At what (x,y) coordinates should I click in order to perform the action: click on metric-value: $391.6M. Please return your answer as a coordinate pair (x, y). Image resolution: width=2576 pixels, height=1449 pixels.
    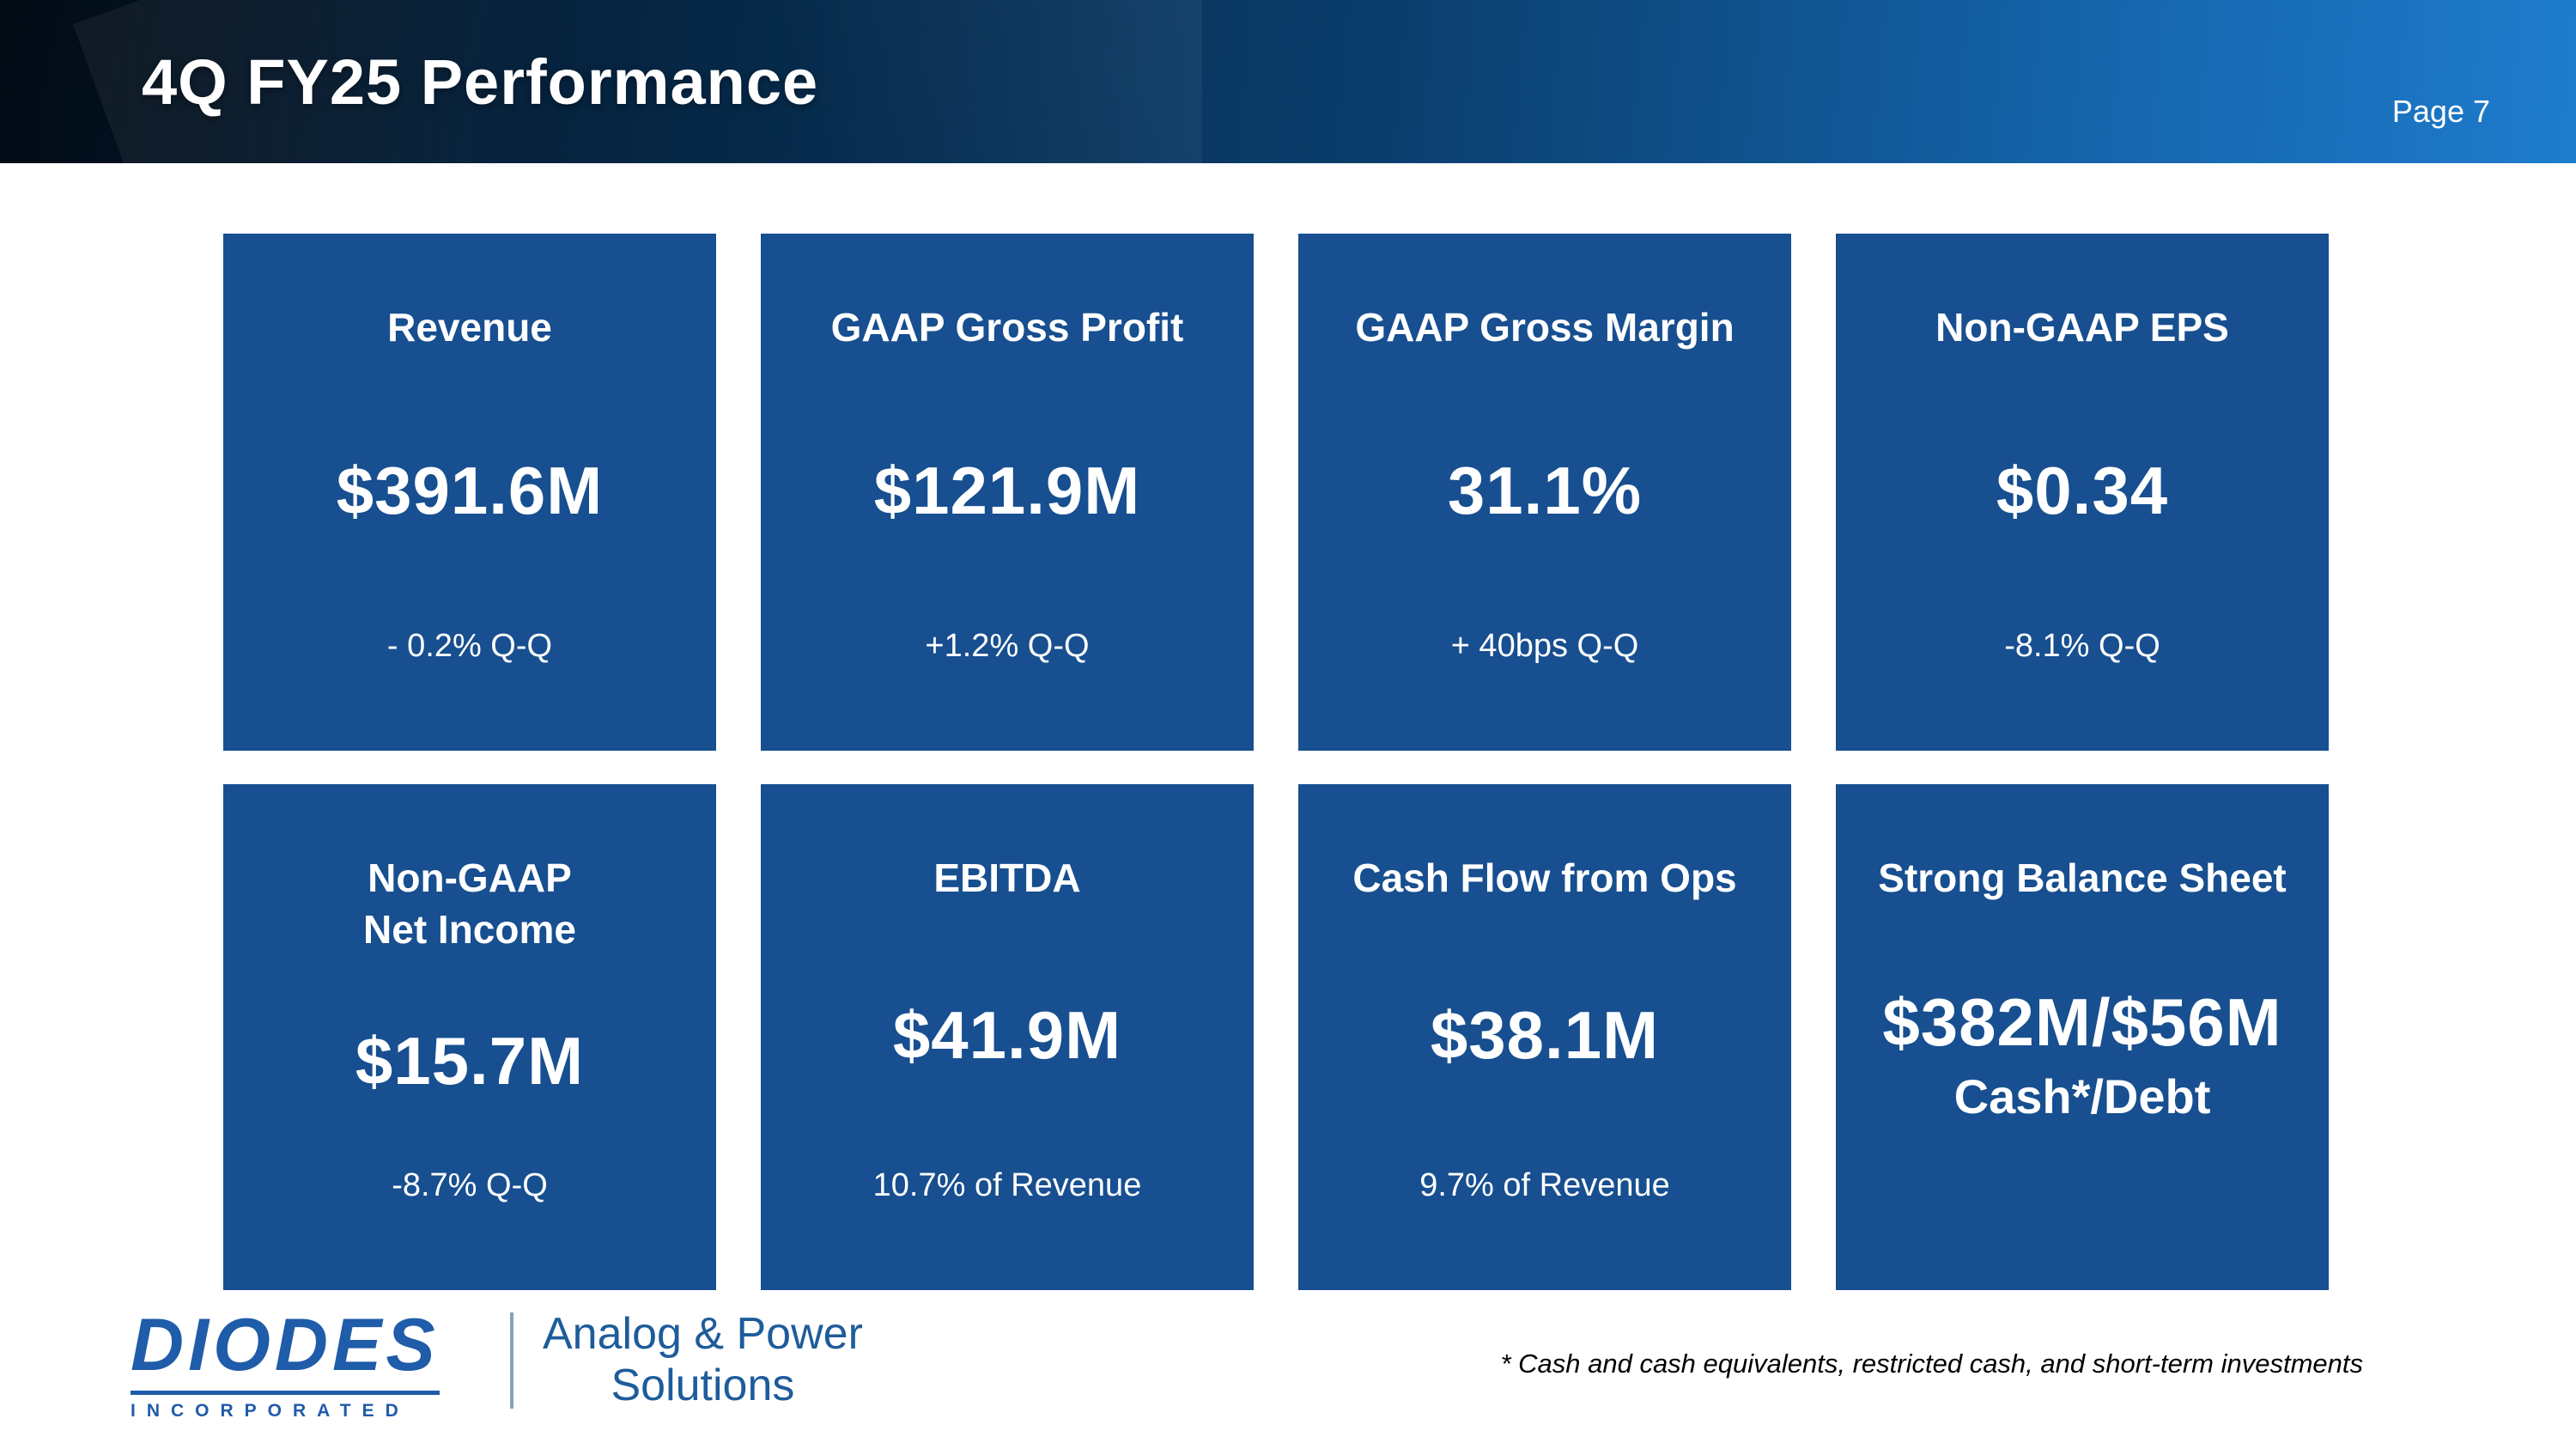
    Looking at the image, I should click on (470, 490).